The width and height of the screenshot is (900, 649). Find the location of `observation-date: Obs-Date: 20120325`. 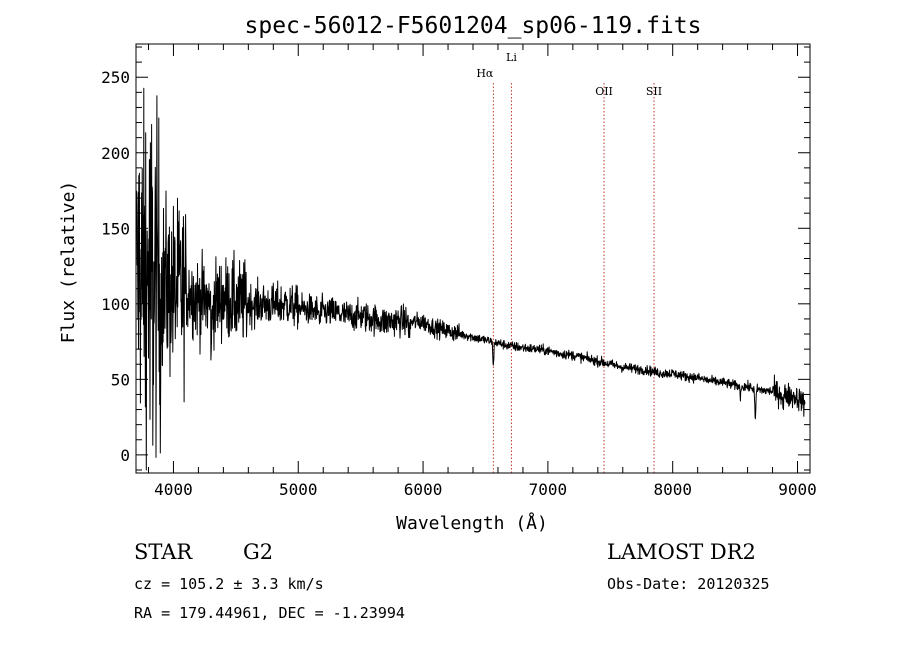

observation-date: Obs-Date: 20120325 is located at coordinates (688, 584).